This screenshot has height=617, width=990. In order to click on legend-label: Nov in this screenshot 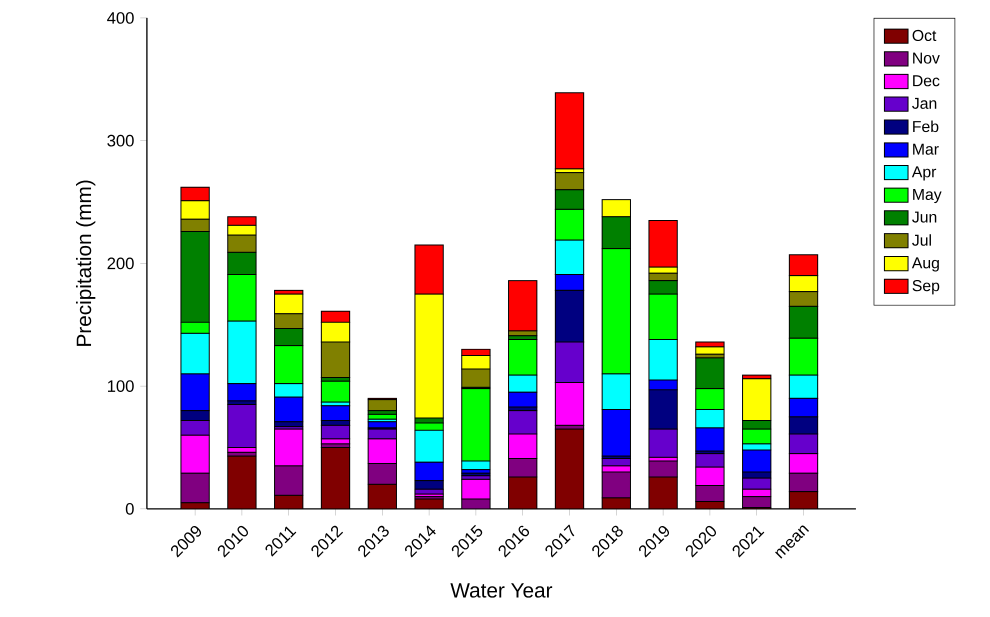, I will do `click(926, 58)`.